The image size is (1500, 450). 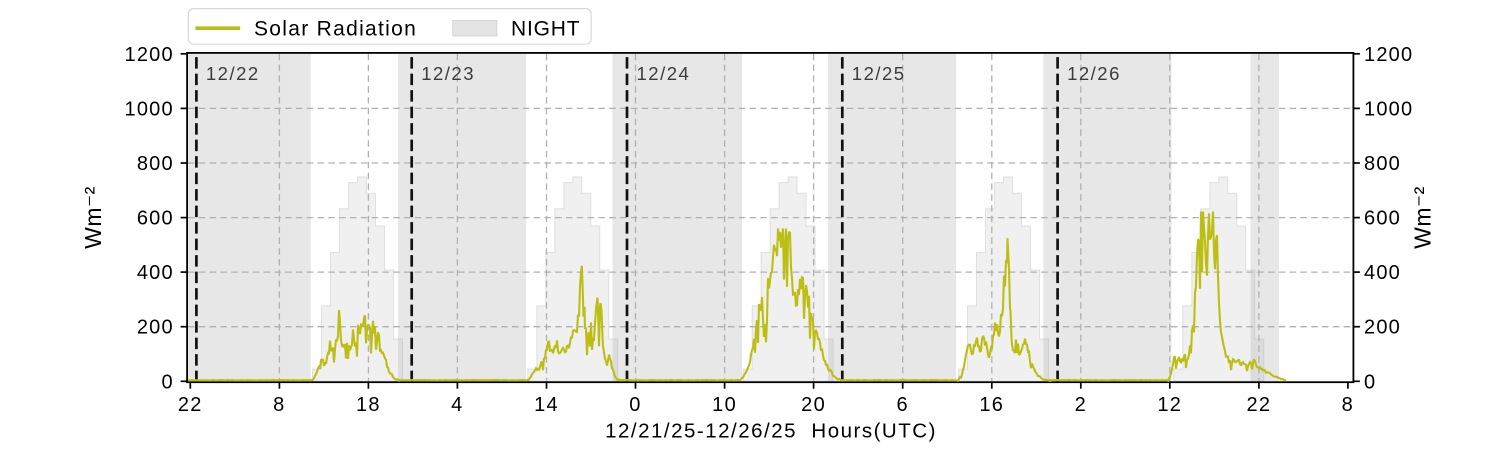 What do you see at coordinates (233, 73) in the screenshot?
I see `svg-text: 12/22` at bounding box center [233, 73].